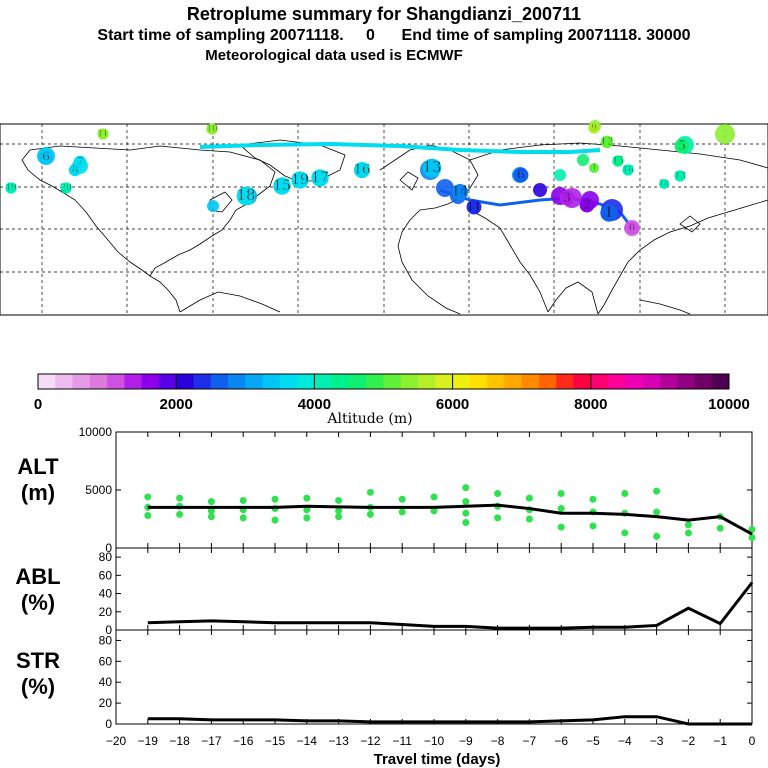 This screenshot has height=768, width=768. I want to click on colorbar-label: Altitude (m), so click(369, 419).